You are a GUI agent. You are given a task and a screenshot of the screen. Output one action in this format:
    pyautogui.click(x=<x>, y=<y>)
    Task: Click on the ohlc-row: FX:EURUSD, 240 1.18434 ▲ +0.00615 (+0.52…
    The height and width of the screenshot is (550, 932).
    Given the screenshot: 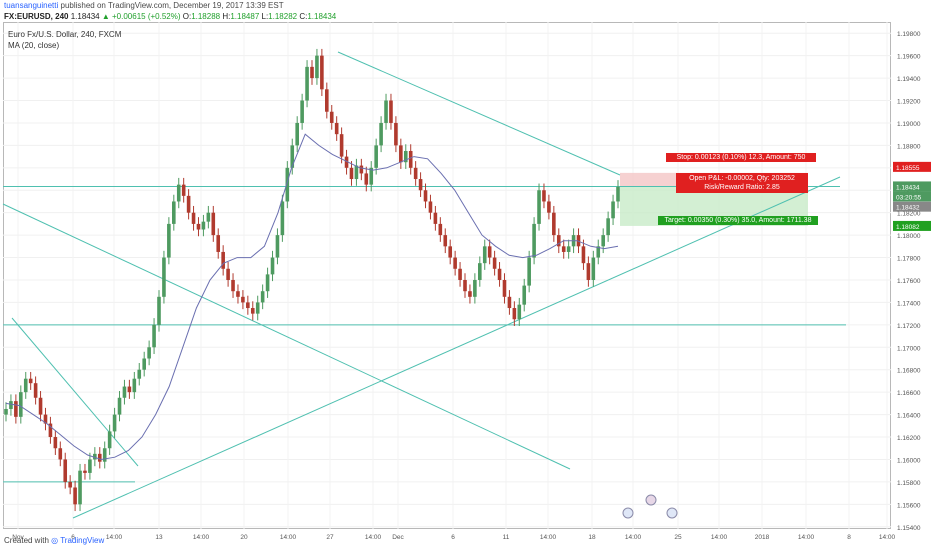 What is the action you would take?
    pyautogui.click(x=170, y=16)
    